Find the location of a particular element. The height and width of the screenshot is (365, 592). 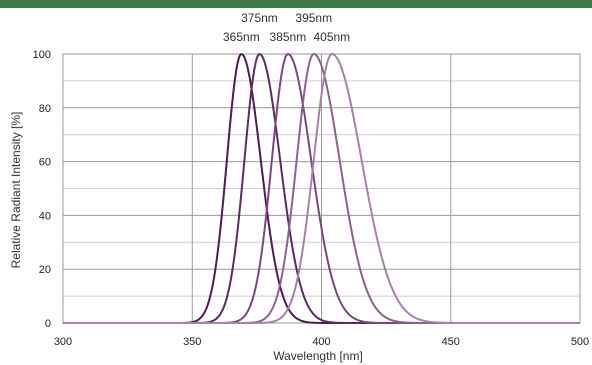

y-tick-label: 0 is located at coordinates (48, 324).